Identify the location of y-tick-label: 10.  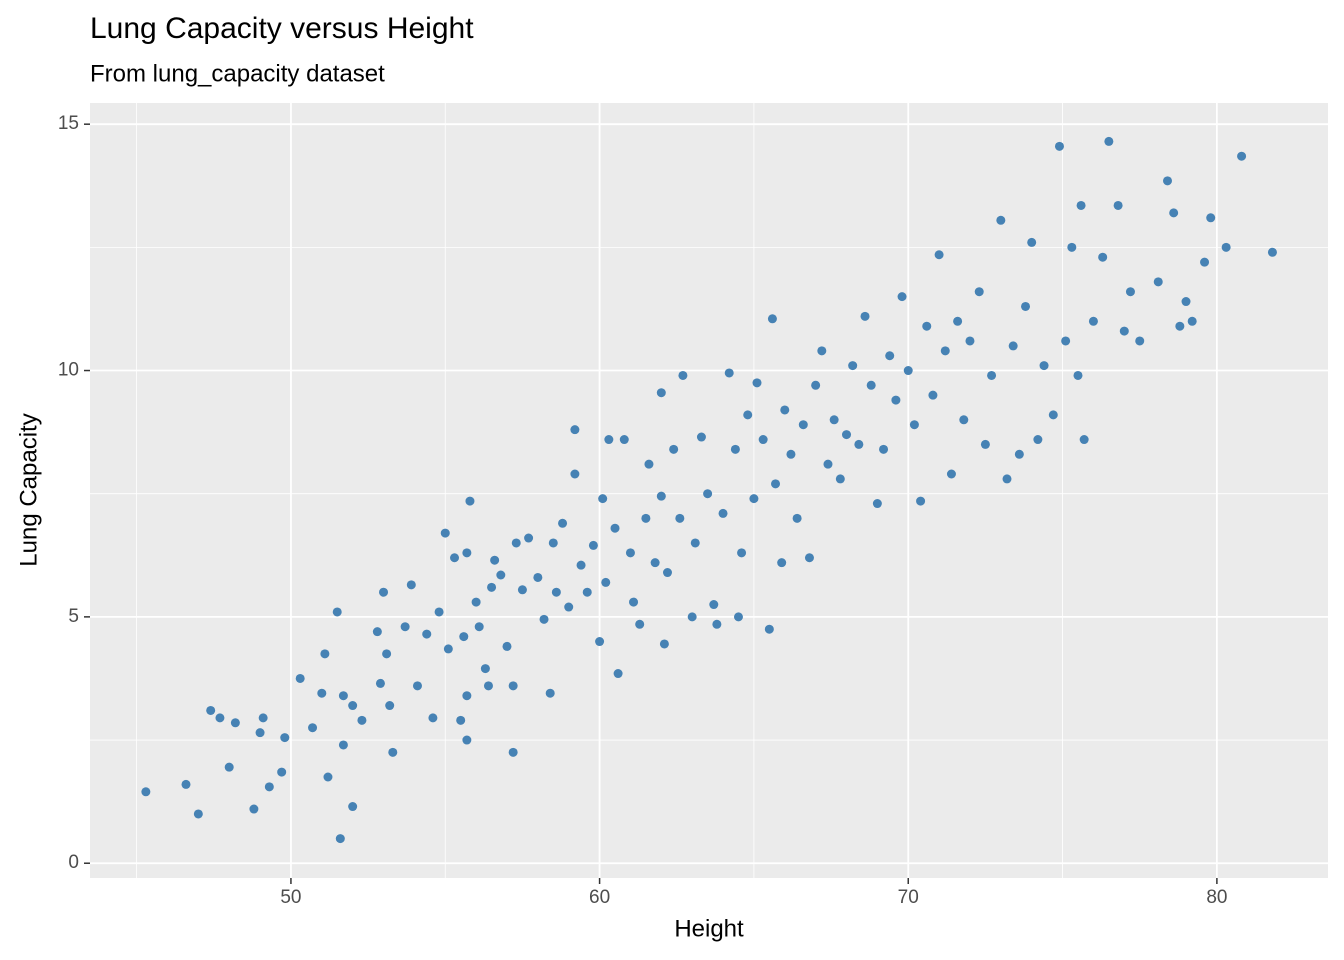
(68, 370).